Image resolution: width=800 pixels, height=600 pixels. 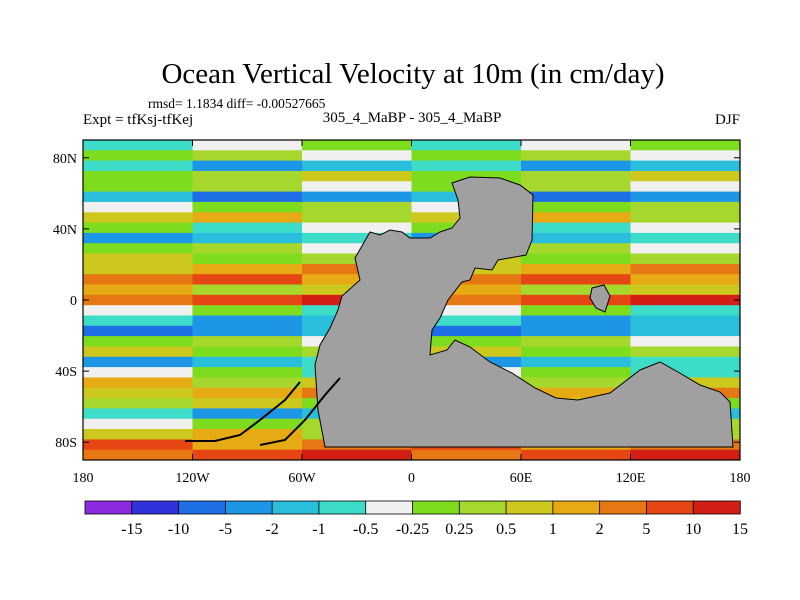 What do you see at coordinates (631, 478) in the screenshot?
I see `x-tick-label: 120E` at bounding box center [631, 478].